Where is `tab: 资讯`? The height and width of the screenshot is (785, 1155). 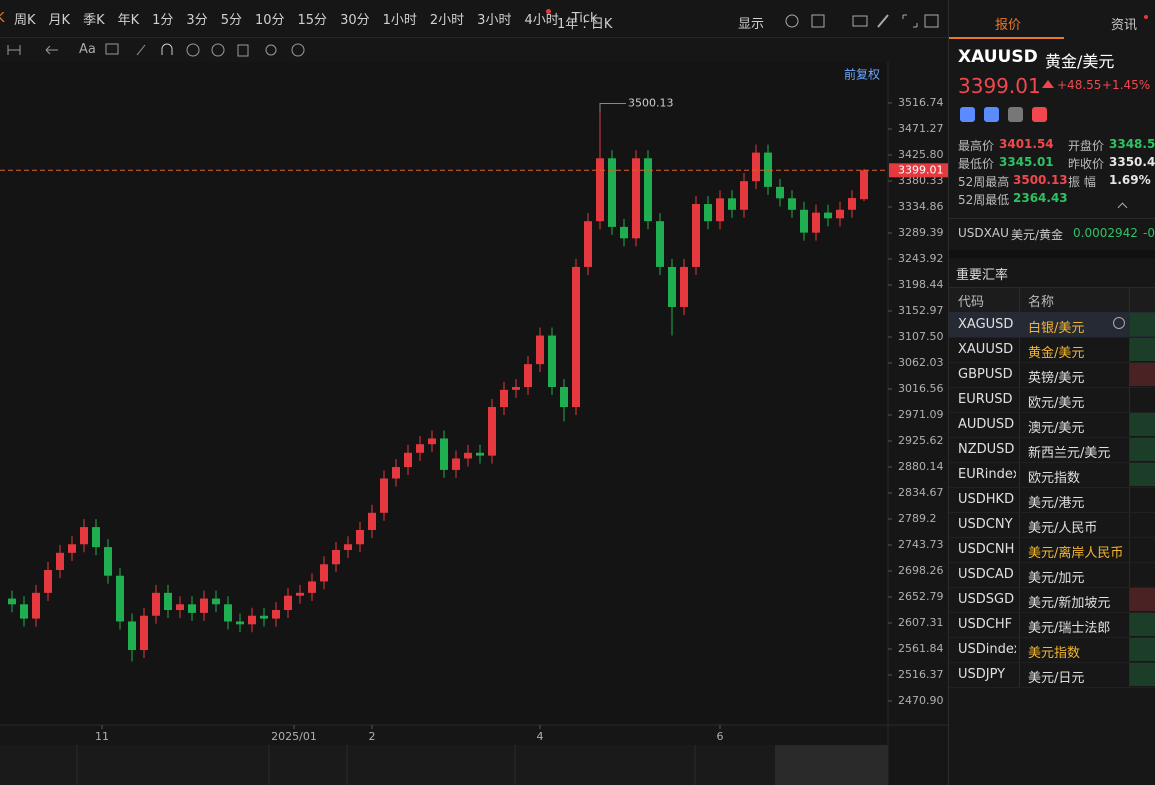 tab: 资讯 is located at coordinates (1124, 25).